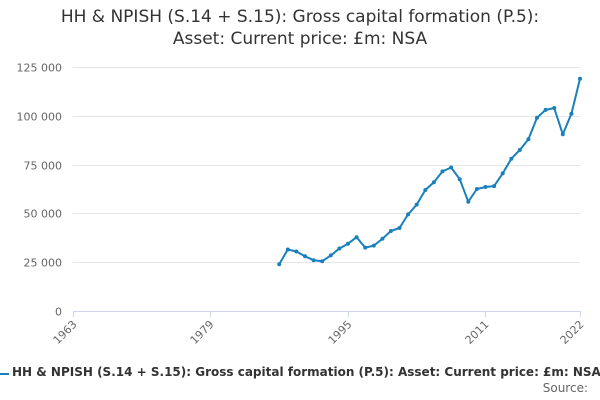  Describe the element at coordinates (58, 312) in the screenshot. I see `y-tick-label: 0` at that location.